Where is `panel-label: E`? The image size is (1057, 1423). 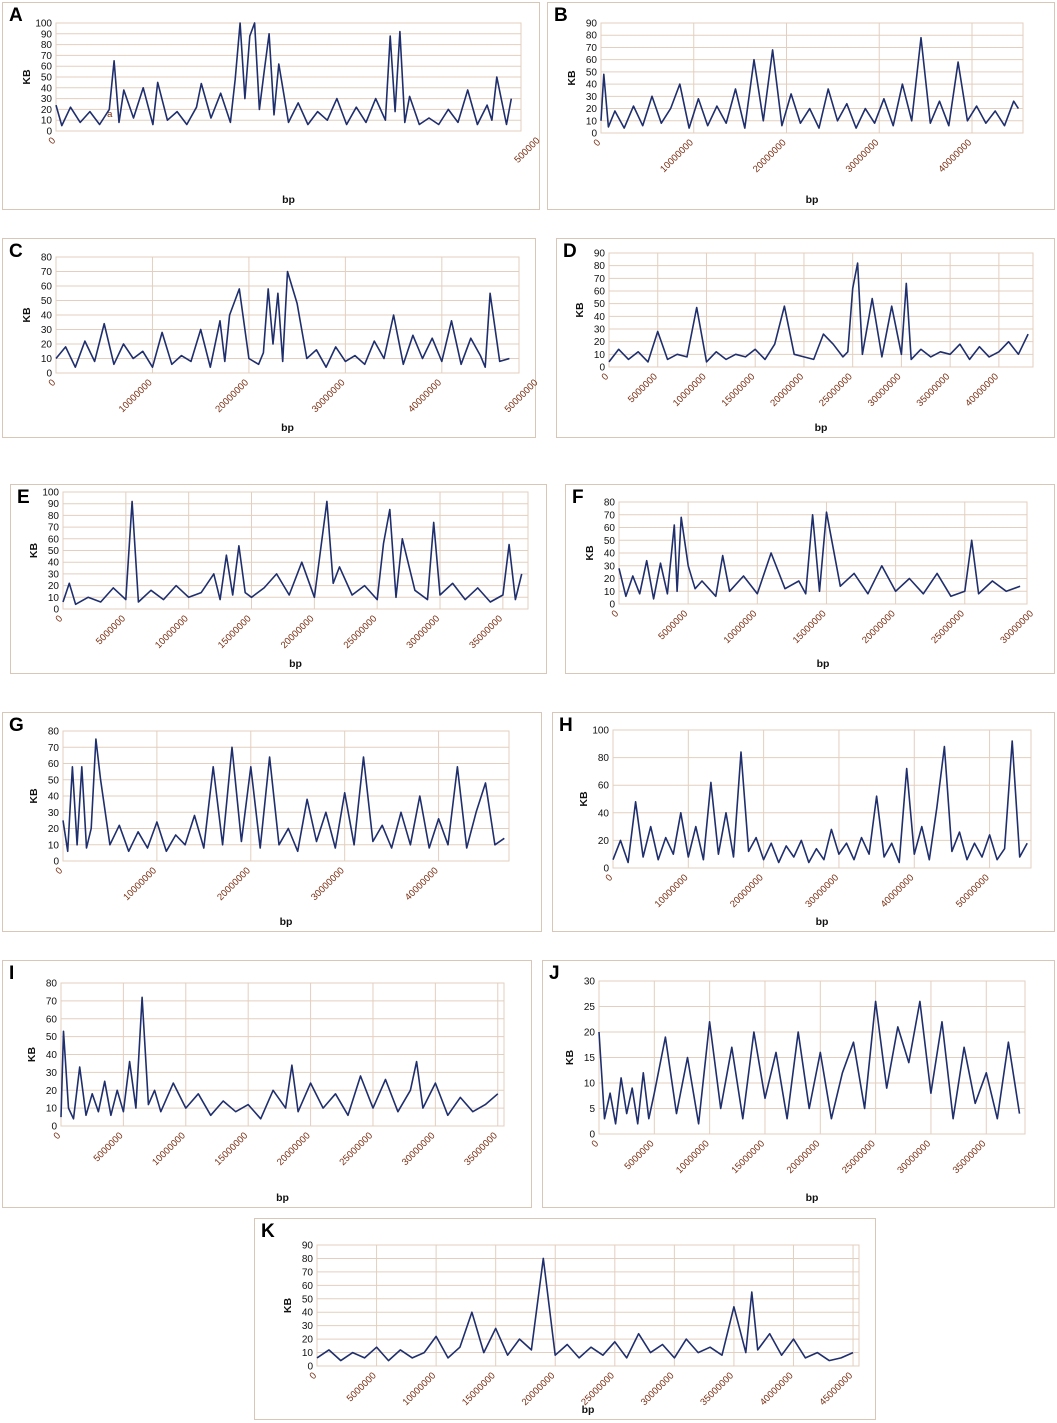 panel-label: E is located at coordinates (23, 497).